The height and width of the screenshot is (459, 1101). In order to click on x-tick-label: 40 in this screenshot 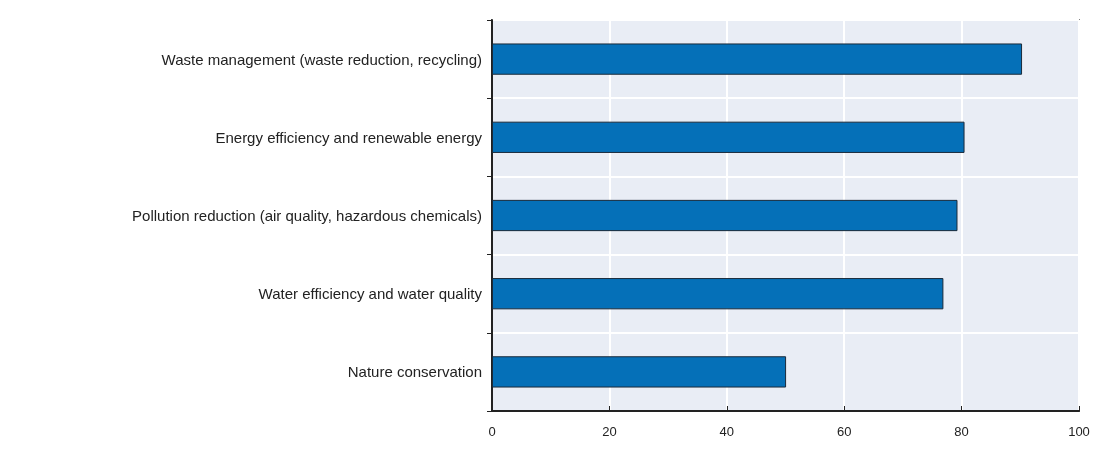, I will do `click(727, 431)`.